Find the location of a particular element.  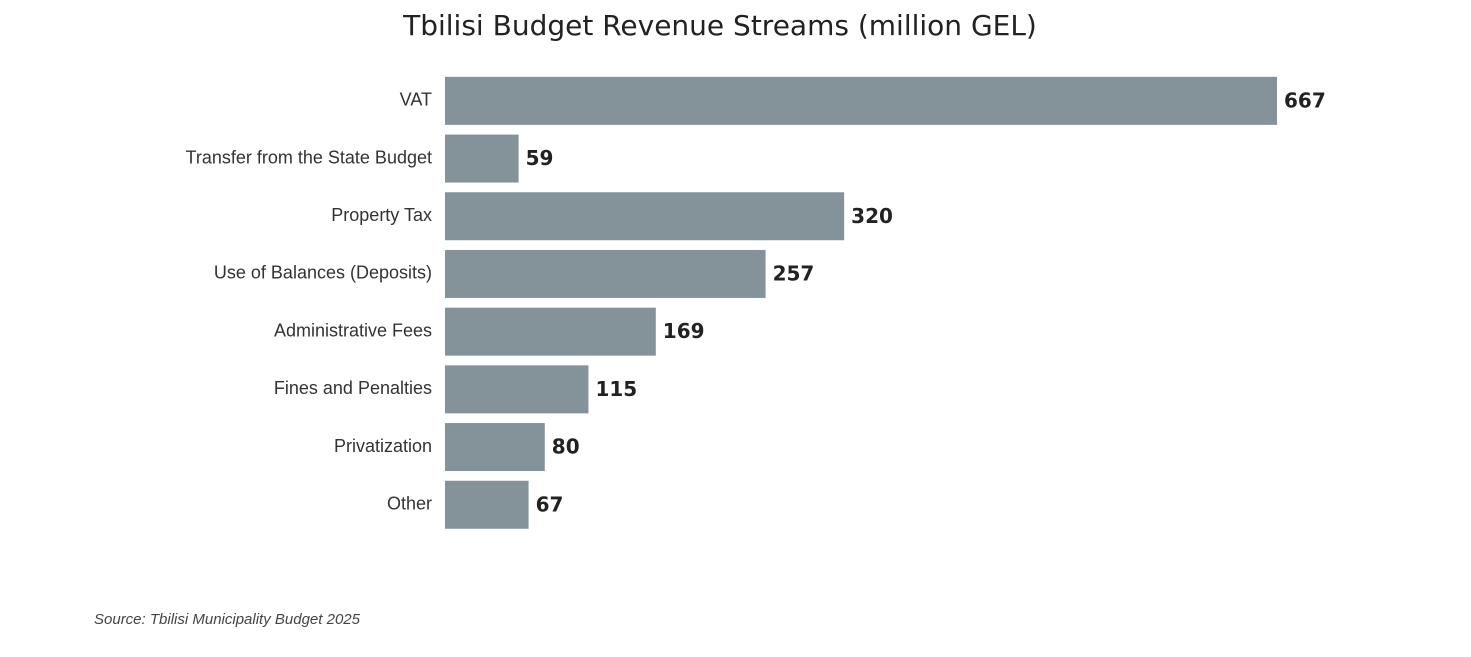

source-note: Source: Tbilisi Municipality Budget 2025 is located at coordinates (227, 619).